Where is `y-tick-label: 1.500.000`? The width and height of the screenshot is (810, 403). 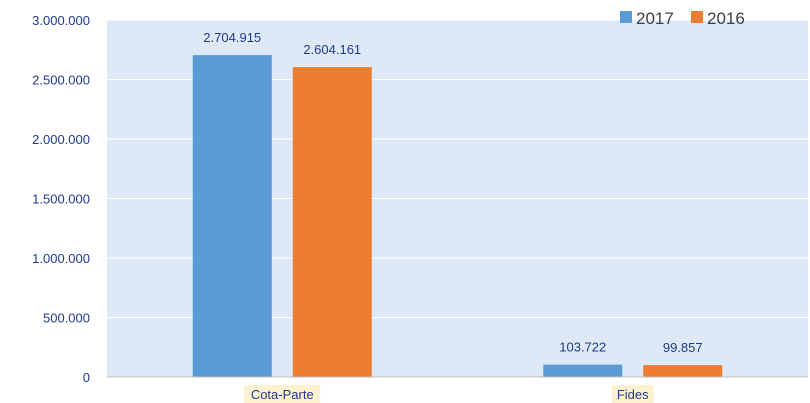
y-tick-label: 1.500.000 is located at coordinates (61, 199).